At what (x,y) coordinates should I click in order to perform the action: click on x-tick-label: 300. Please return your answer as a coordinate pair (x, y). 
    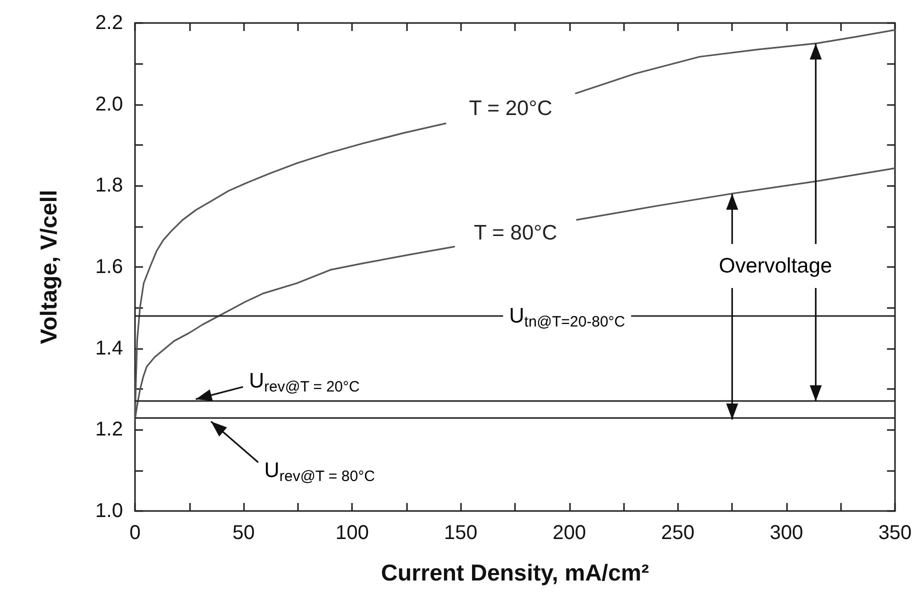
    Looking at the image, I should click on (787, 533).